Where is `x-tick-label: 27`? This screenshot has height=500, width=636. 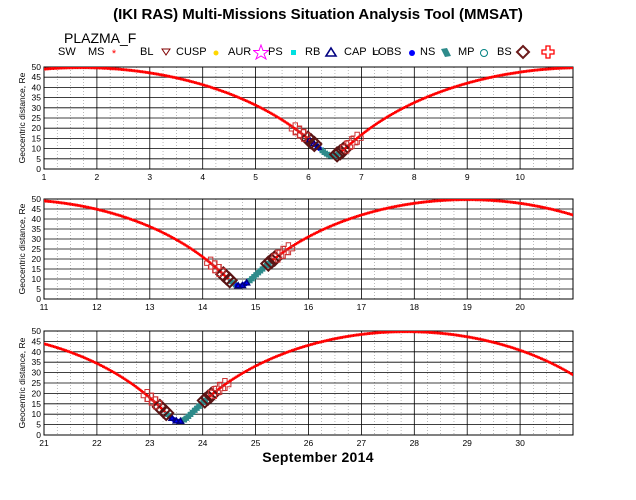
x-tick-label: 27 is located at coordinates (362, 443).